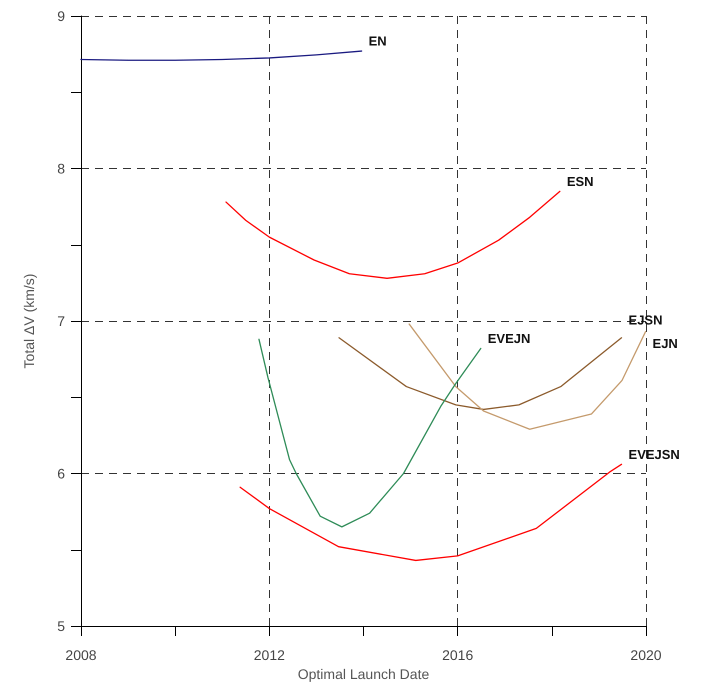 The height and width of the screenshot is (697, 712). Describe the element at coordinates (458, 655) in the screenshot. I see `x-tick-label: 2016` at that location.